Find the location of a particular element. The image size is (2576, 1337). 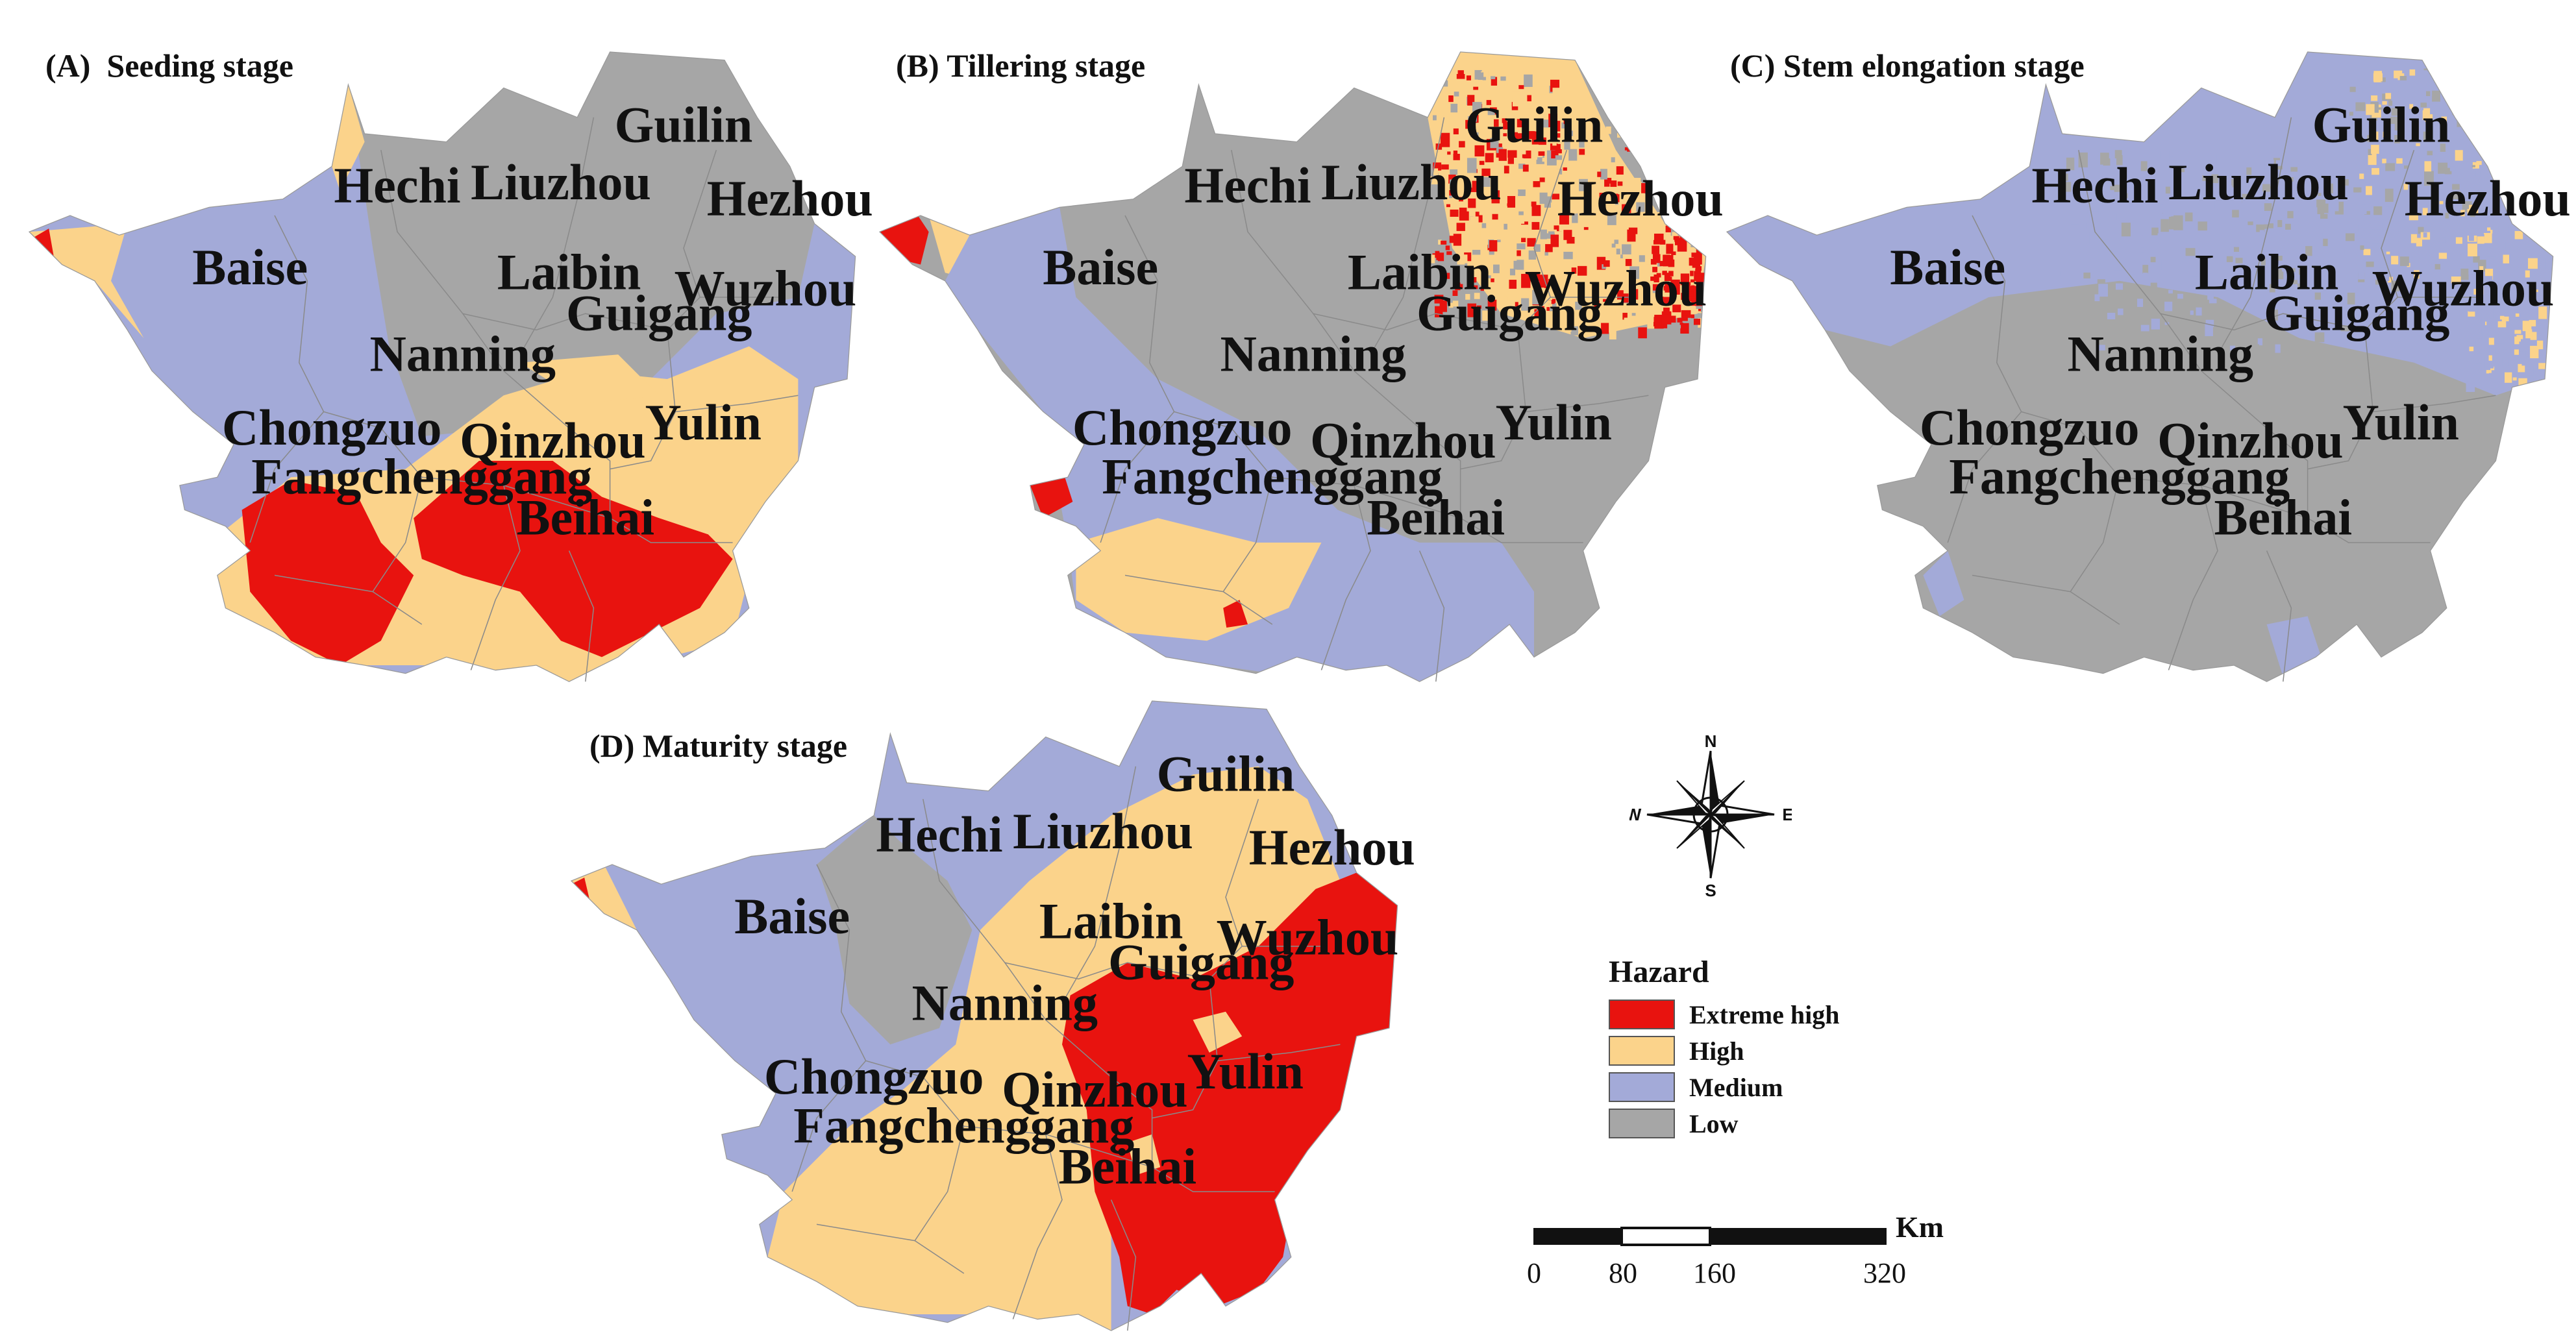

hazard-legend: Hazard Extreme high High Medium Low is located at coordinates (1724, 1048).